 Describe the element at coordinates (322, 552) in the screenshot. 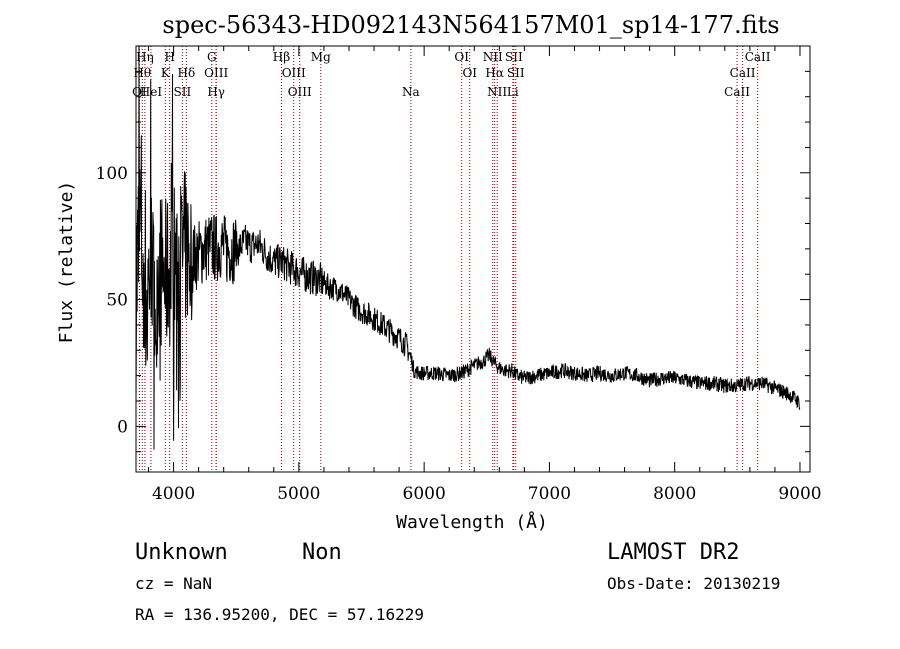

I see `subclass-label: Non` at that location.